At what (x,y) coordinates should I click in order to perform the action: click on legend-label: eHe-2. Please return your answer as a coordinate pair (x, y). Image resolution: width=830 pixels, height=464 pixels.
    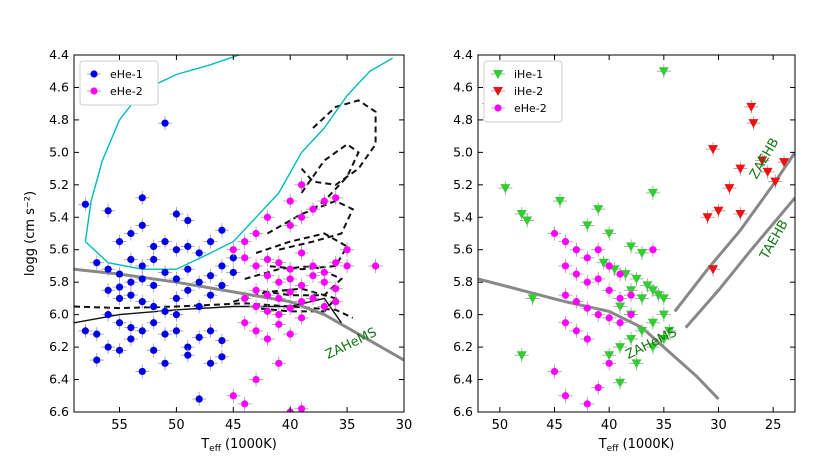
    Looking at the image, I should click on (530, 108).